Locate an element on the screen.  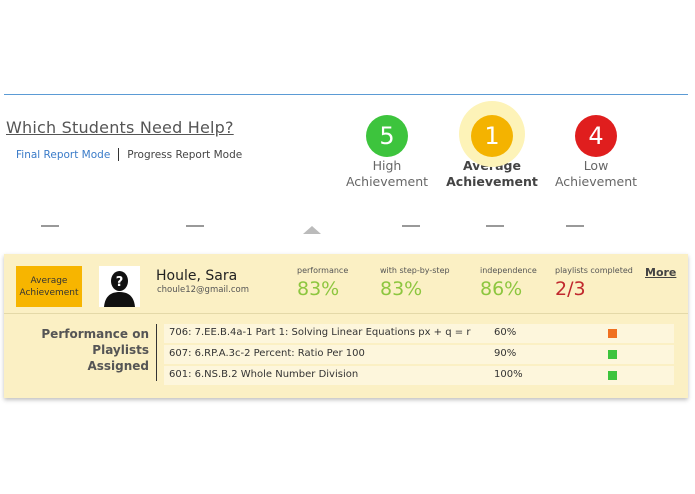
more-link: More is located at coordinates (661, 272).